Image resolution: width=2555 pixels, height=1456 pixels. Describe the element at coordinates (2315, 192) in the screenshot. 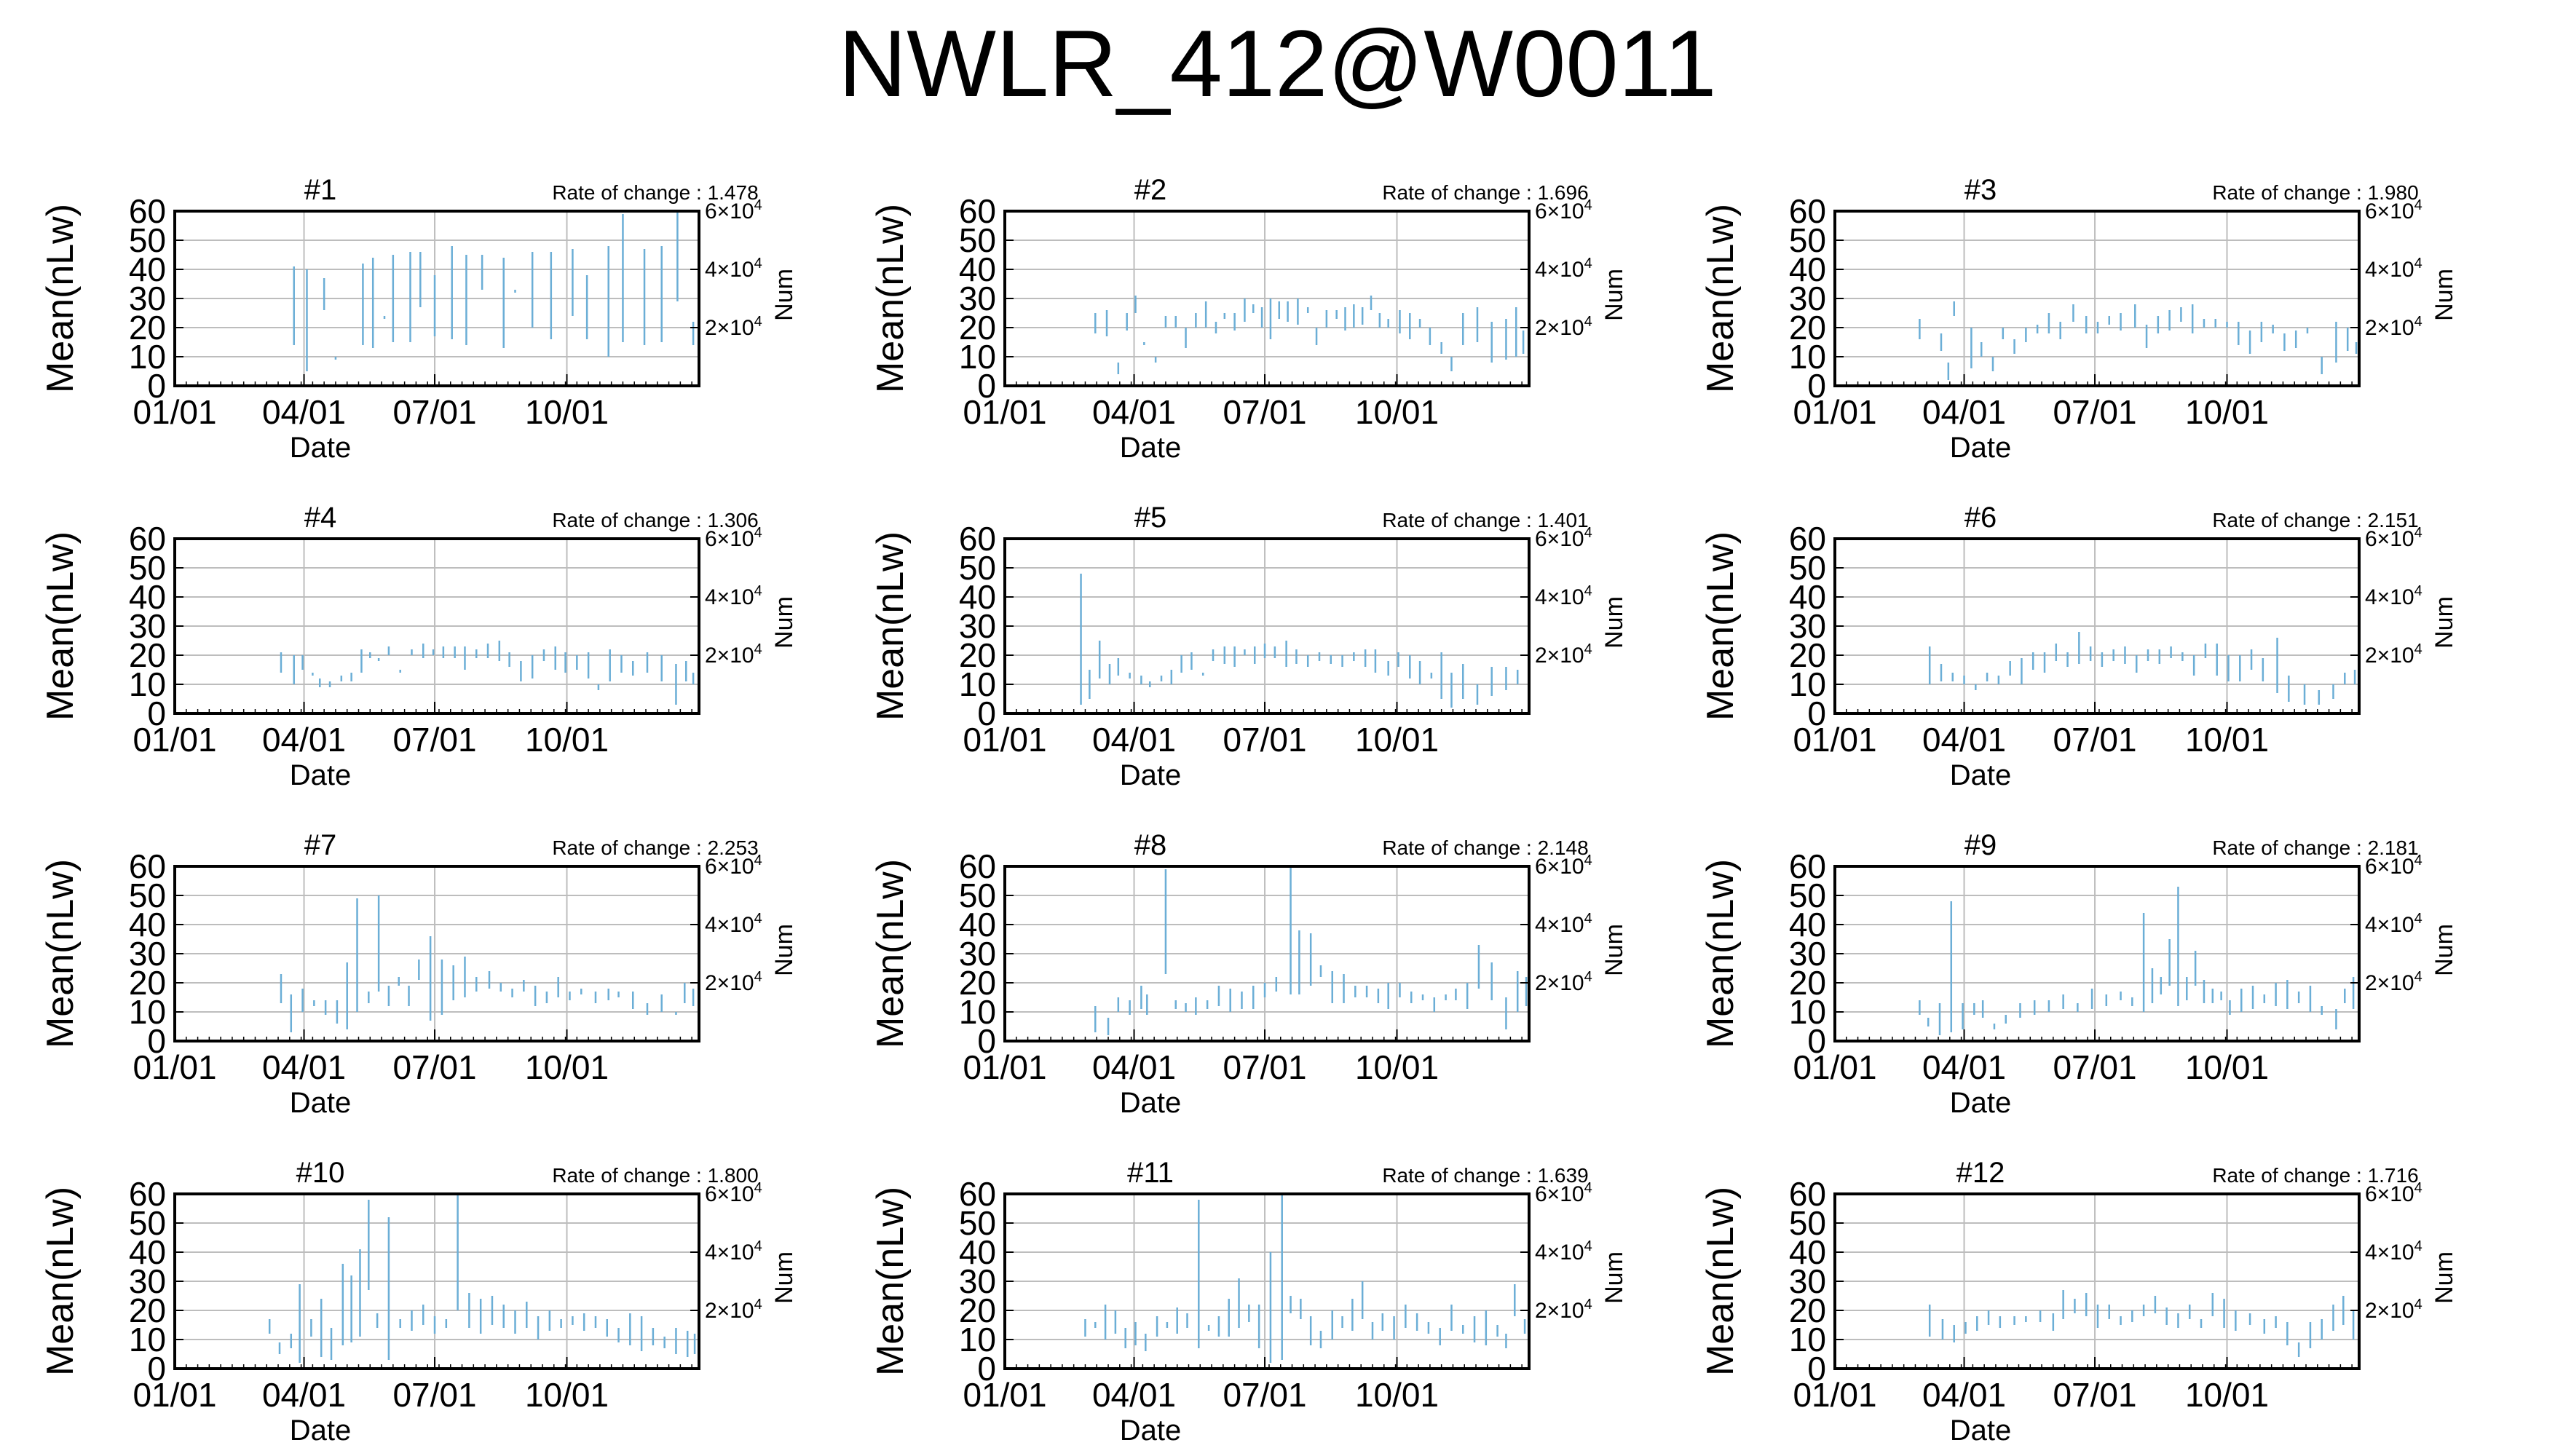

I see `rate-of-change: Rate of change : 1.980` at that location.